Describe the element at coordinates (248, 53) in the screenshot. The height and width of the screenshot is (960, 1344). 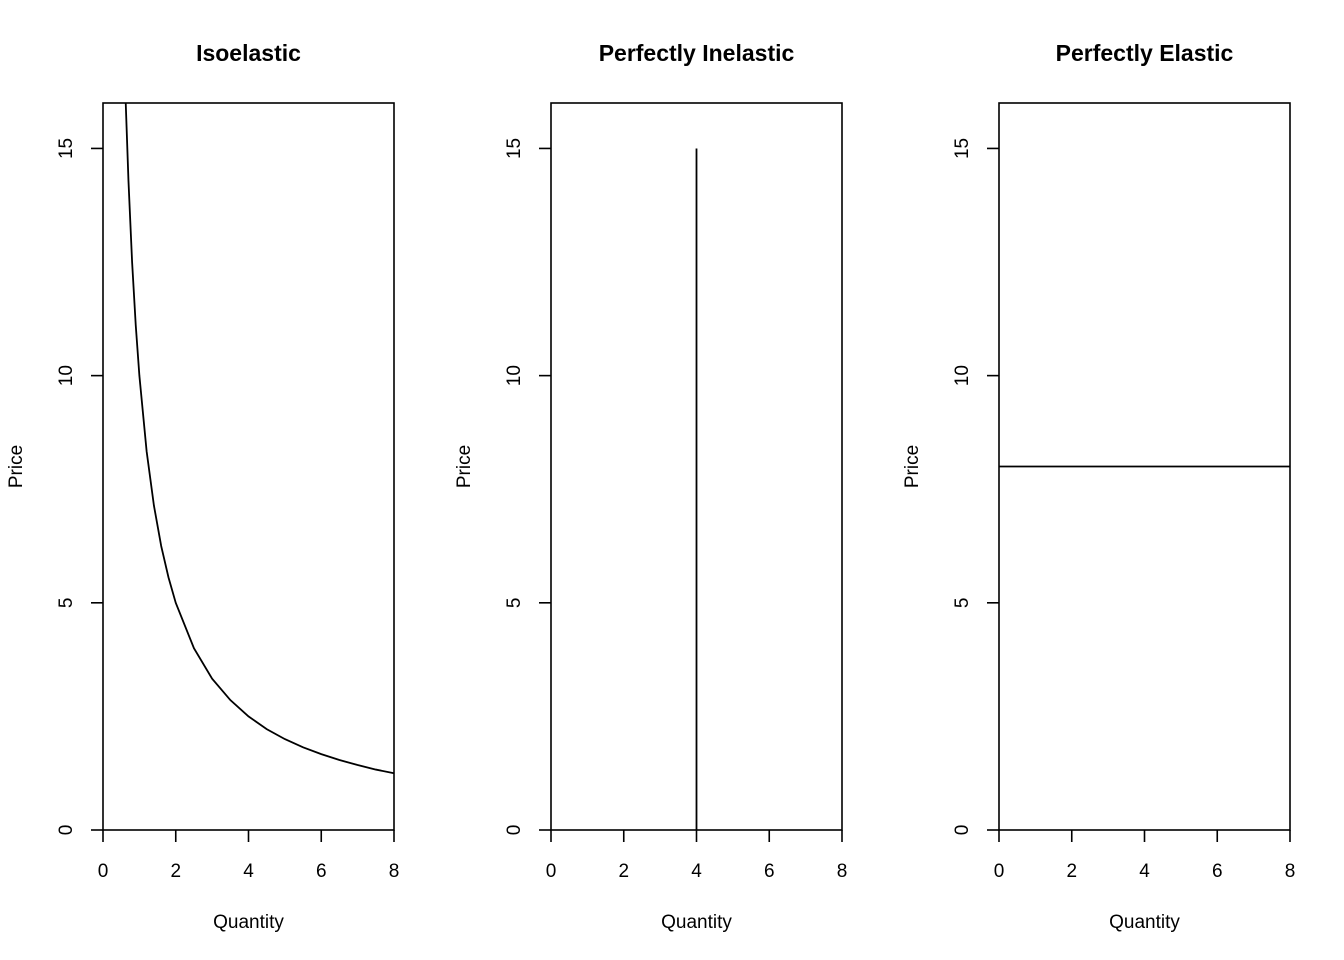
I see `panel-title: Isoelastic` at that location.